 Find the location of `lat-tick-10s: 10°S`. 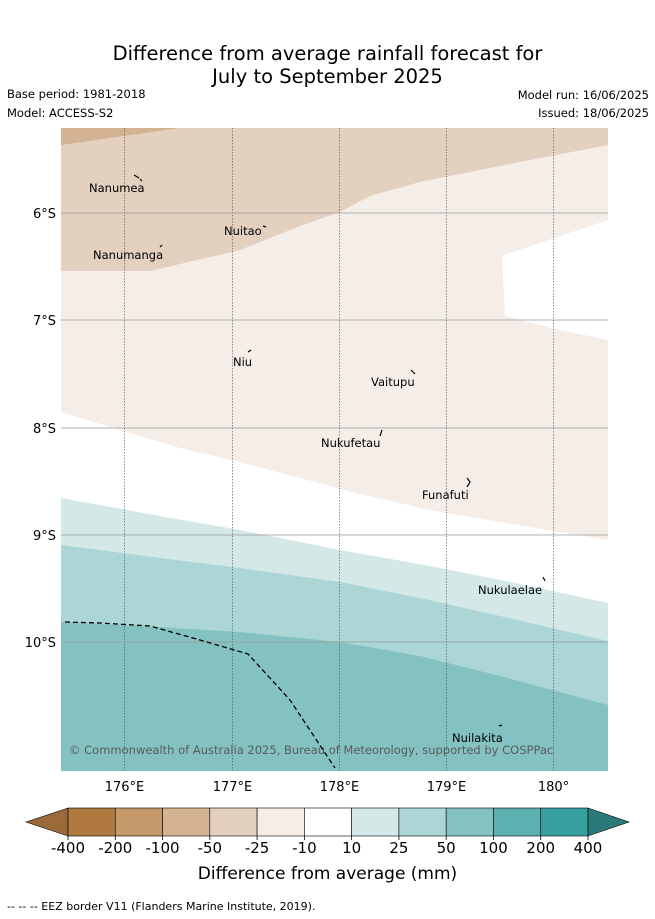

lat-tick-10s: 10°S is located at coordinates (40, 643).